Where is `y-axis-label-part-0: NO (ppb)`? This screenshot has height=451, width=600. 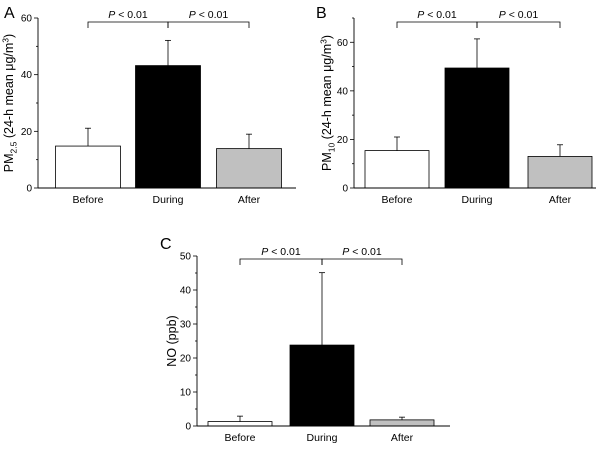
y-axis-label-part-0: NO (ppb) is located at coordinates (172, 340).